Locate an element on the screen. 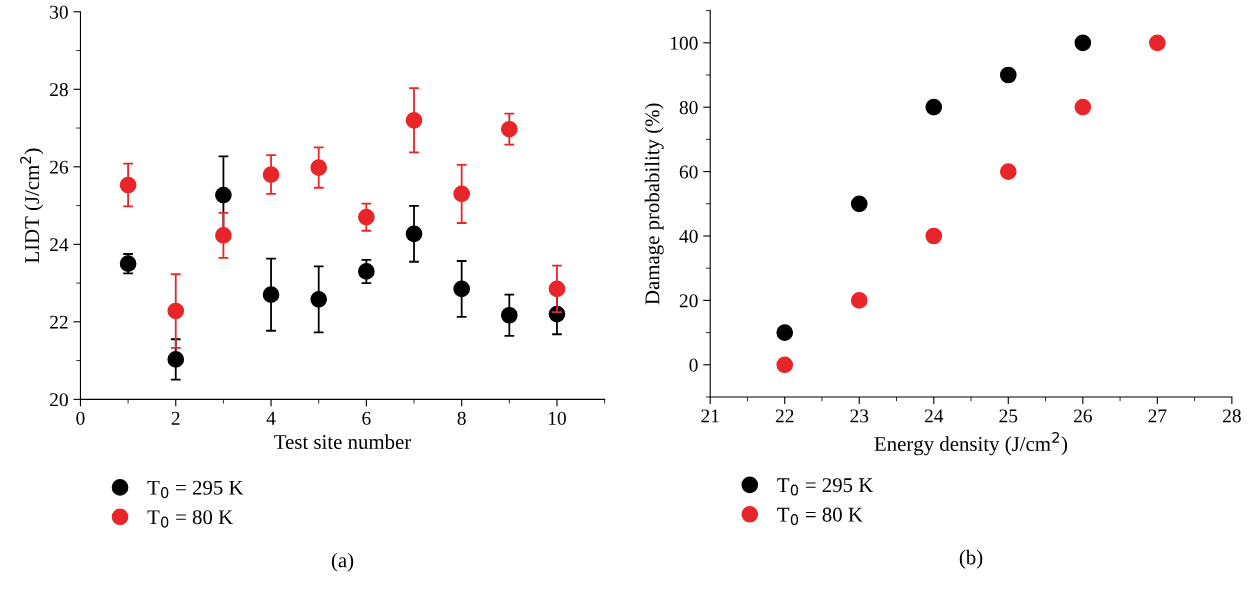 This screenshot has width=1257, height=589. x-tick-label: 10 is located at coordinates (557, 418).